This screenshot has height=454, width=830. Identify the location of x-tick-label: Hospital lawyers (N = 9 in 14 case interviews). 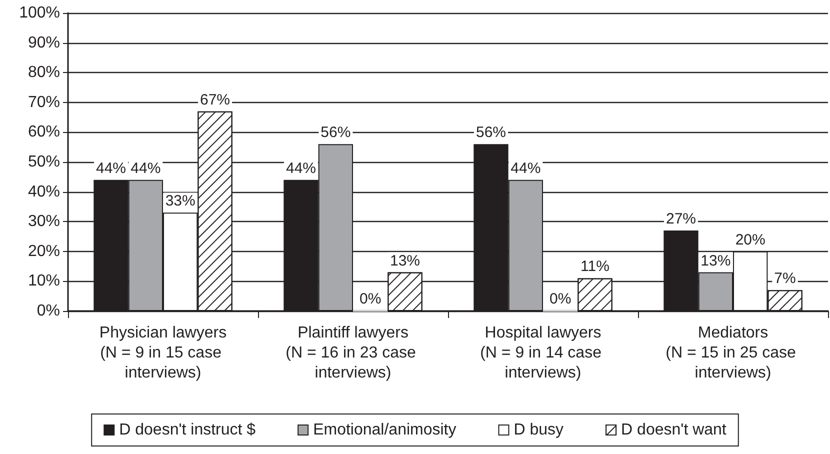
(543, 353).